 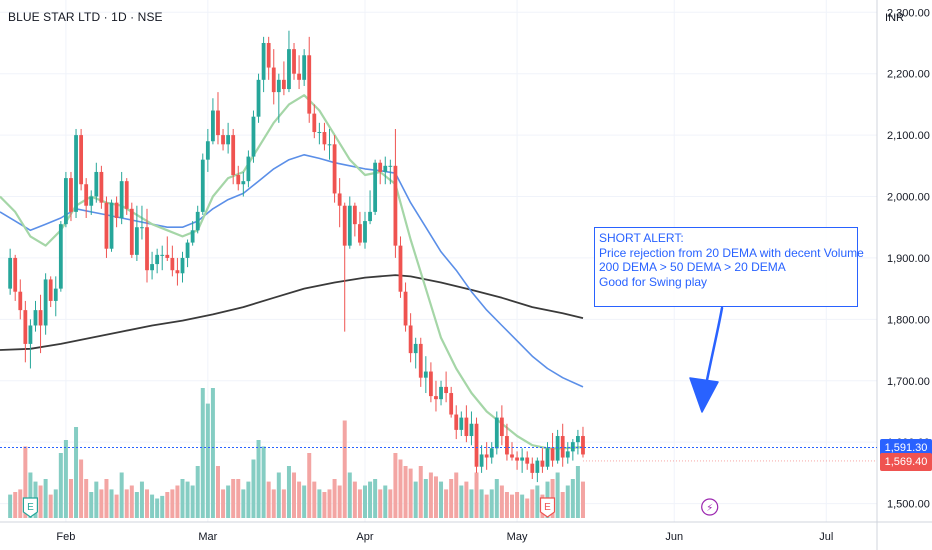 What do you see at coordinates (674, 537) in the screenshot?
I see `x-tick-label: Jun` at bounding box center [674, 537].